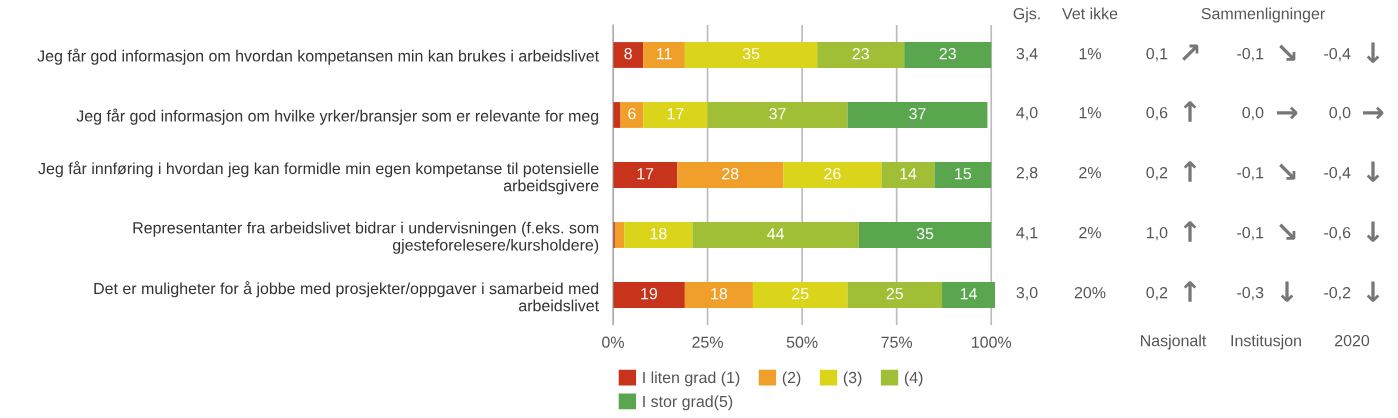  I want to click on text: Gjs., so click(1026, 15).